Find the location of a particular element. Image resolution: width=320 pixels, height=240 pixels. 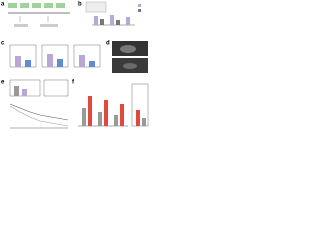

panel-label: f is located at coordinates (73, 83).